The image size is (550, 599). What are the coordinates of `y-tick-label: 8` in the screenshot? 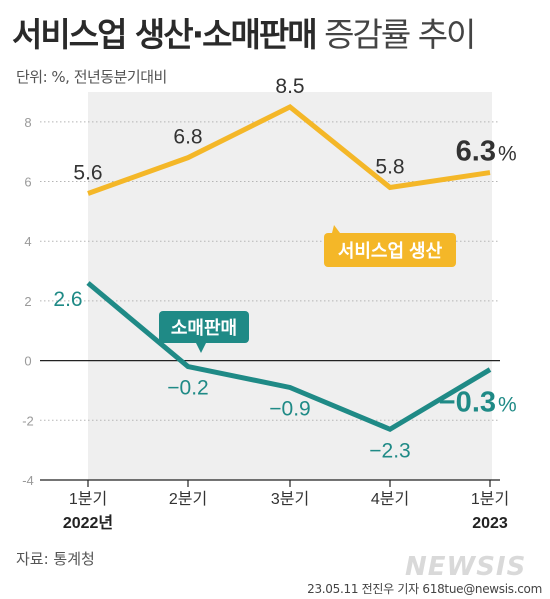 It's located at (27, 122).